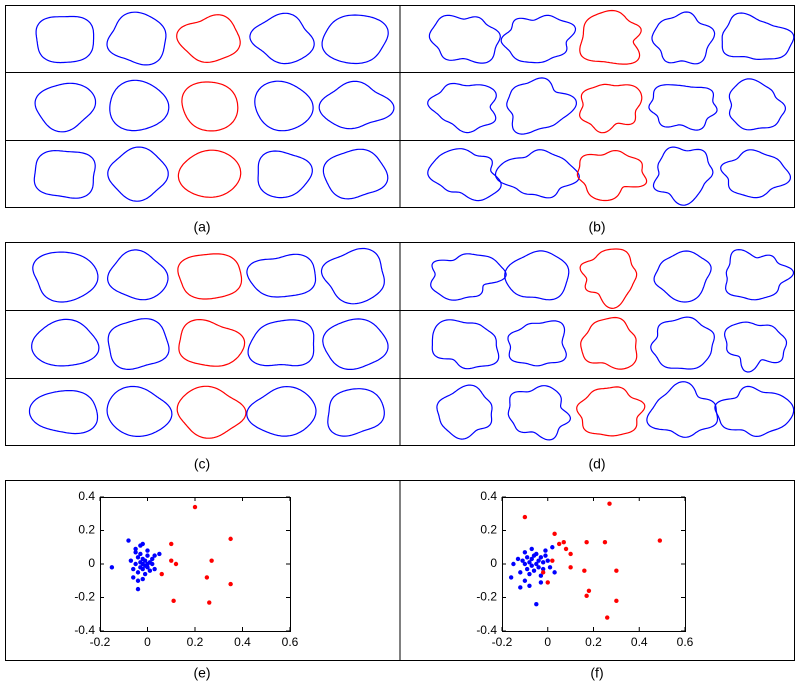 This screenshot has width=800, height=692. I want to click on panel-label: (c), so click(202, 464).